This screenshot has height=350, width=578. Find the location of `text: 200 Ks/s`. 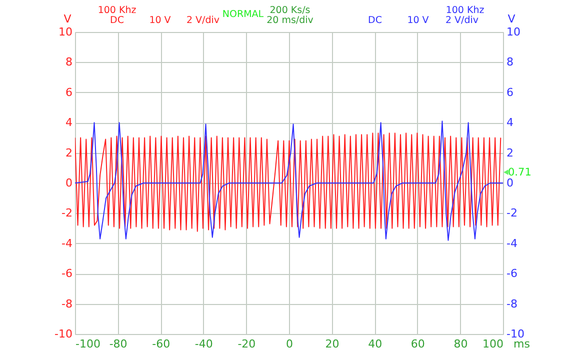

text: 200 Ks/s is located at coordinates (290, 10).